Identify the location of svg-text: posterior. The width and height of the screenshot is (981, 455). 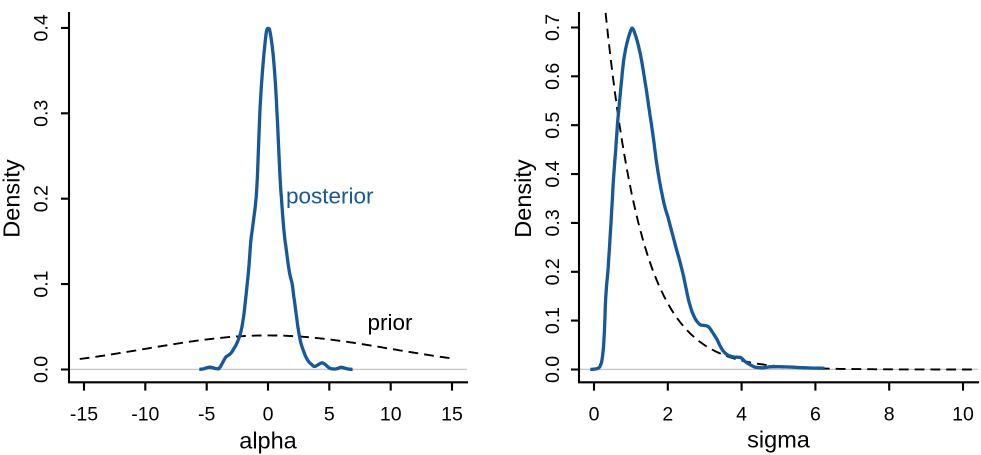
(330, 196).